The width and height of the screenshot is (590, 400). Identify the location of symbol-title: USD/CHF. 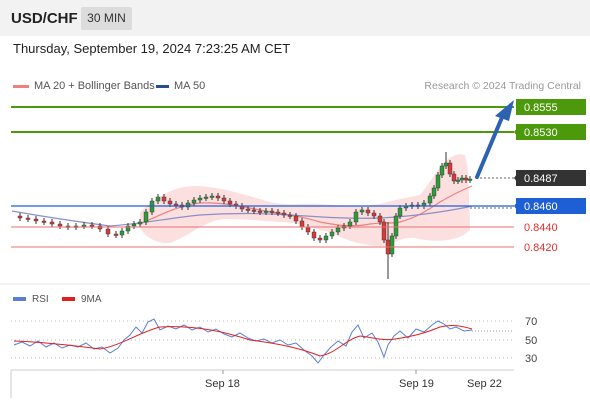
(44, 18).